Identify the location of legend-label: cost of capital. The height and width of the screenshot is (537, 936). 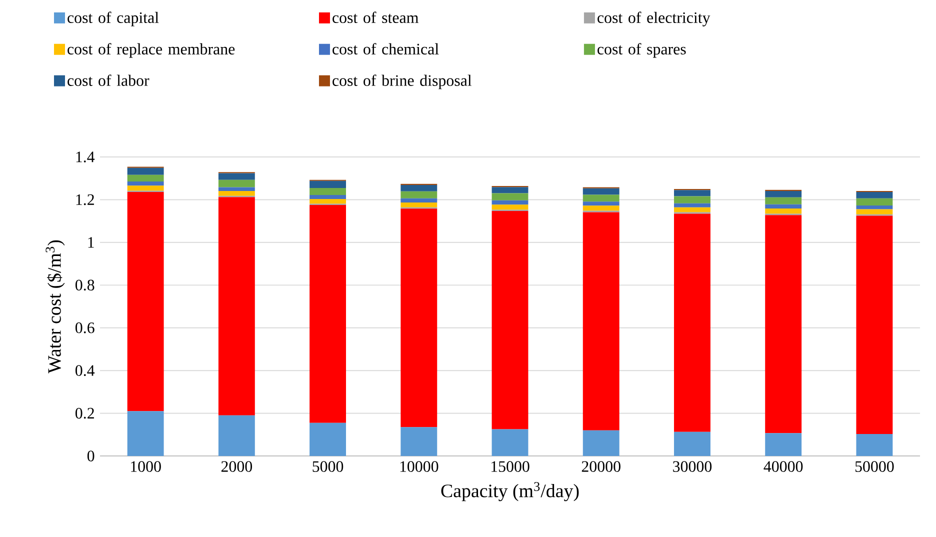
(113, 19).